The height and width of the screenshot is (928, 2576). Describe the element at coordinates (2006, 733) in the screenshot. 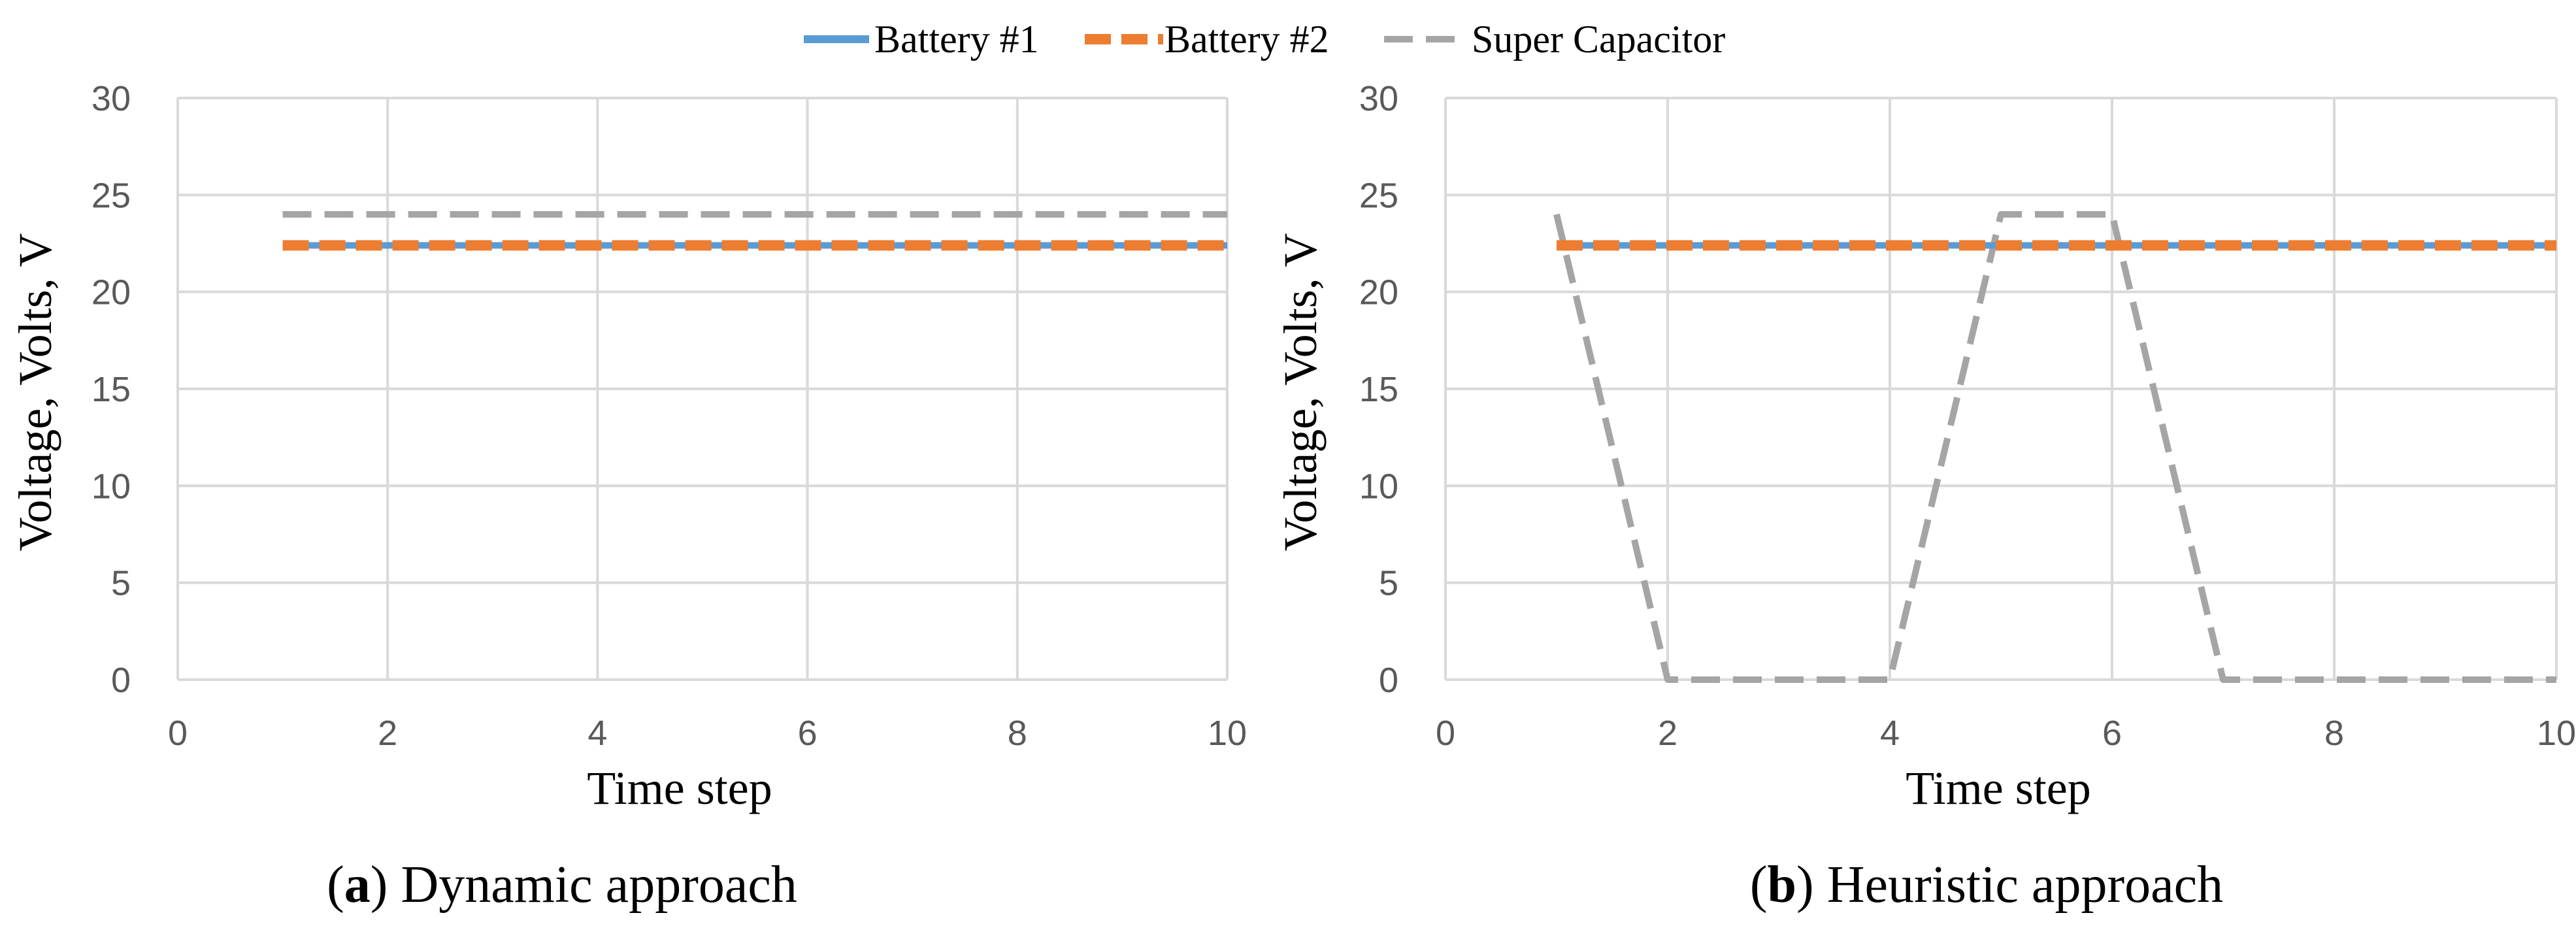

I see `x-tick-labels-b: 0 2 4 6 8 10` at that location.